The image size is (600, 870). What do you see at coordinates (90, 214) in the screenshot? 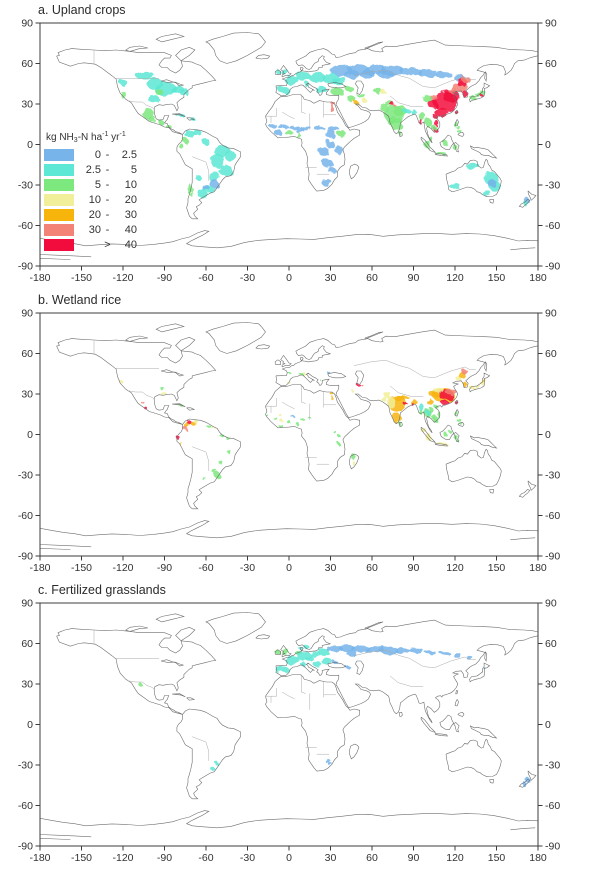
I see `legend-row: 20- 30` at bounding box center [90, 214].